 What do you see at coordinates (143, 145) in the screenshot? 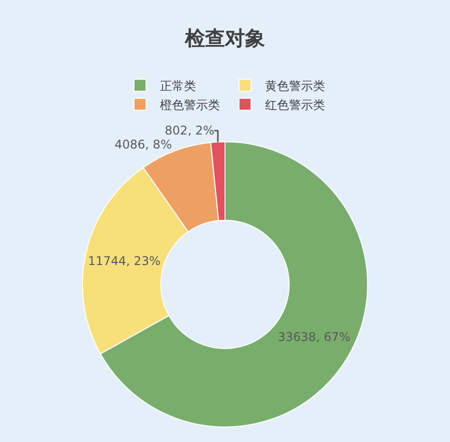
I see `data-label: 4086, 8%` at bounding box center [143, 145].